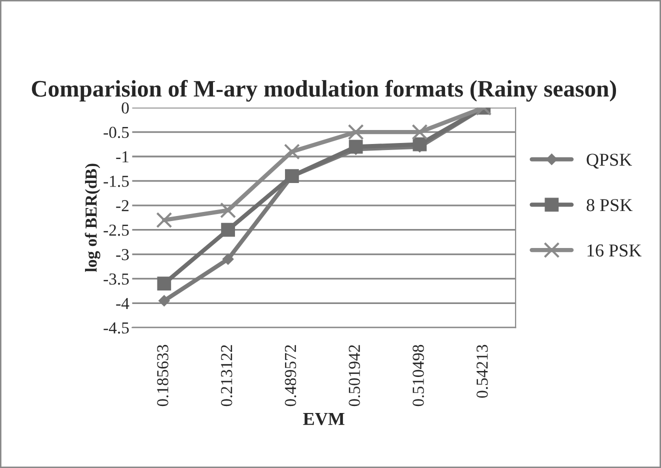 The height and width of the screenshot is (468, 661). What do you see at coordinates (116, 328) in the screenshot?
I see `y-tick-label: -4.5` at bounding box center [116, 328].